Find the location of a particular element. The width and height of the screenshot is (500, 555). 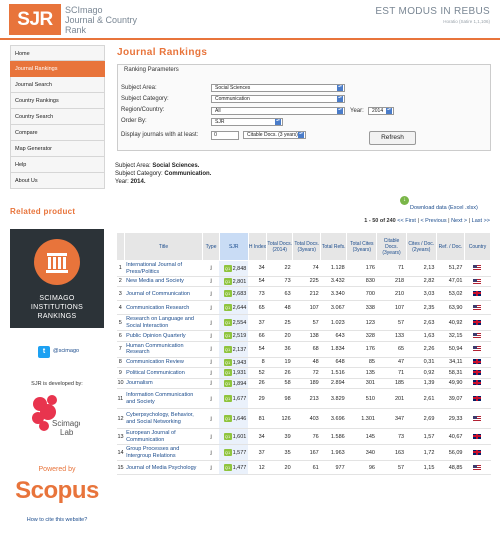

total-refs-cell: 3.067 is located at coordinates (333, 308).